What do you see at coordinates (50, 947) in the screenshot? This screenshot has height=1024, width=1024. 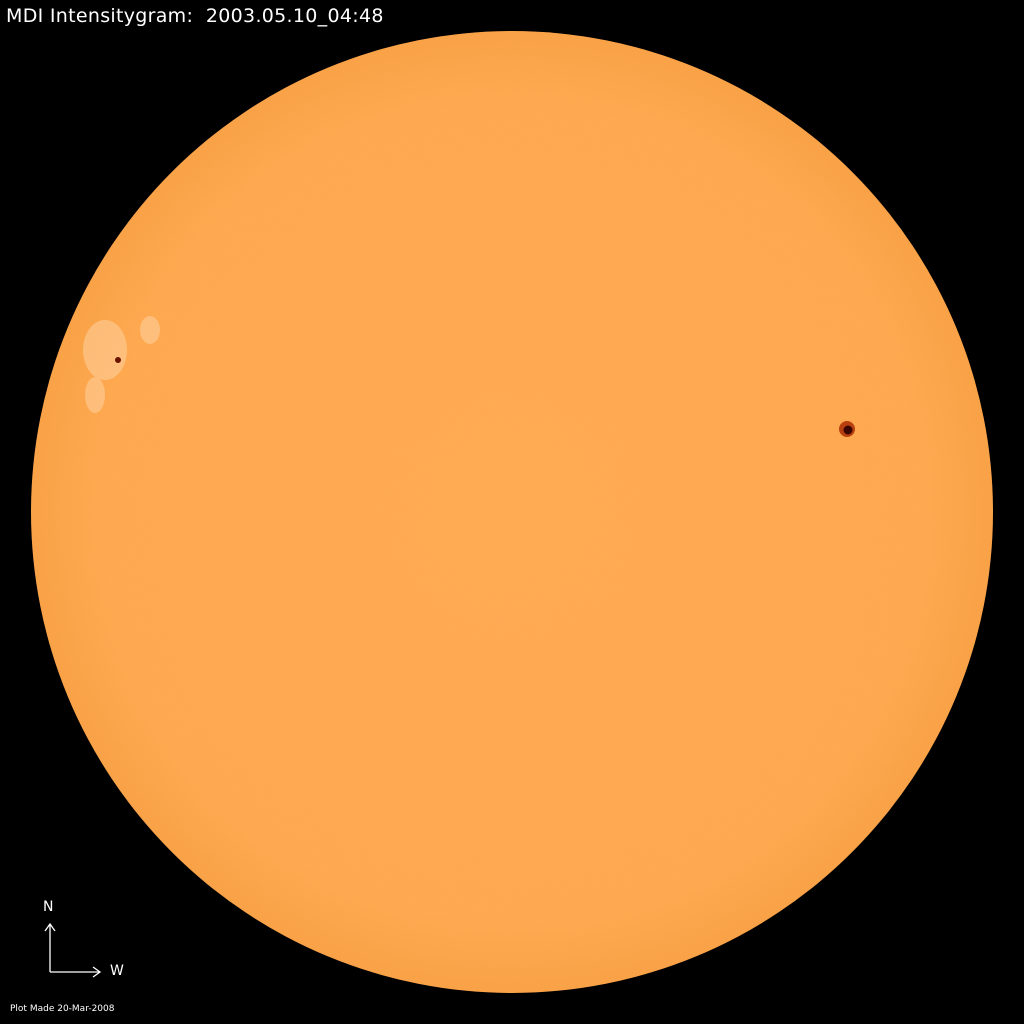 I see `north-arrow-icon` at bounding box center [50, 947].